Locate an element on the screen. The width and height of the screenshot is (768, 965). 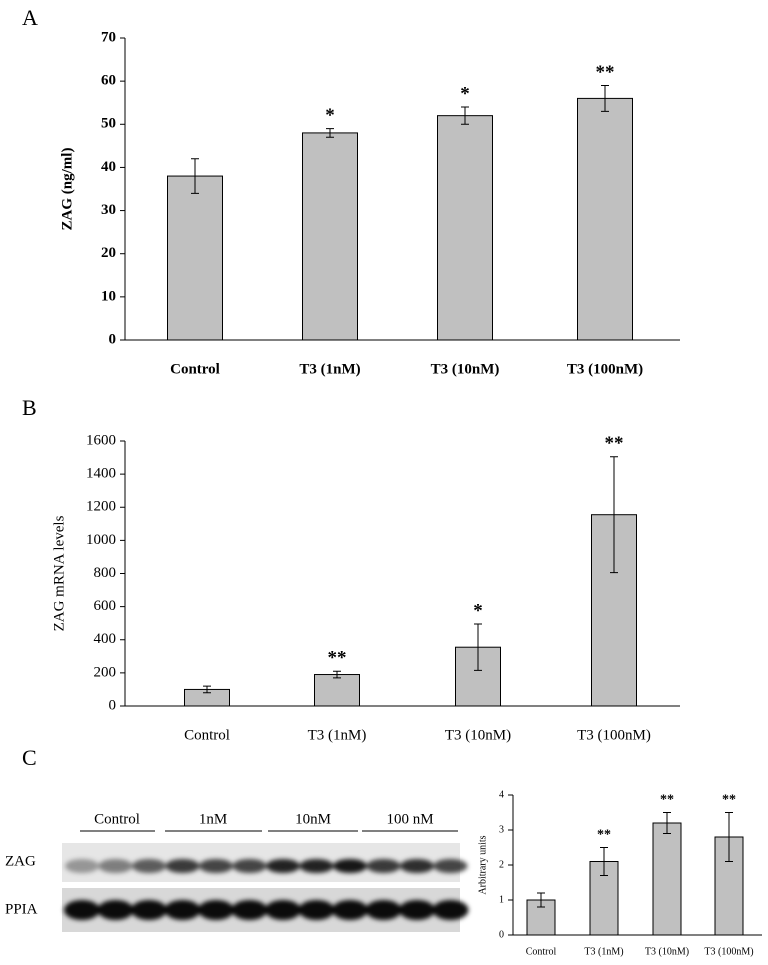
y-axis-label: ZAG (ng/ml) is located at coordinates (67, 189).